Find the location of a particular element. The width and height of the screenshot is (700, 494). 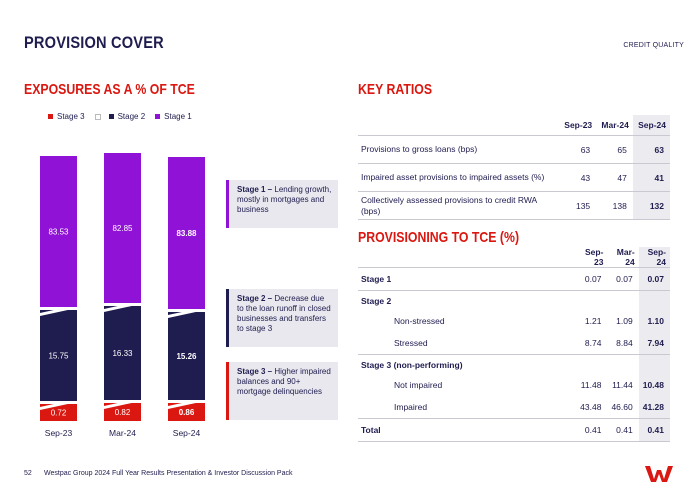

legend-item-stage-2: Stage 2 is located at coordinates (120, 116).